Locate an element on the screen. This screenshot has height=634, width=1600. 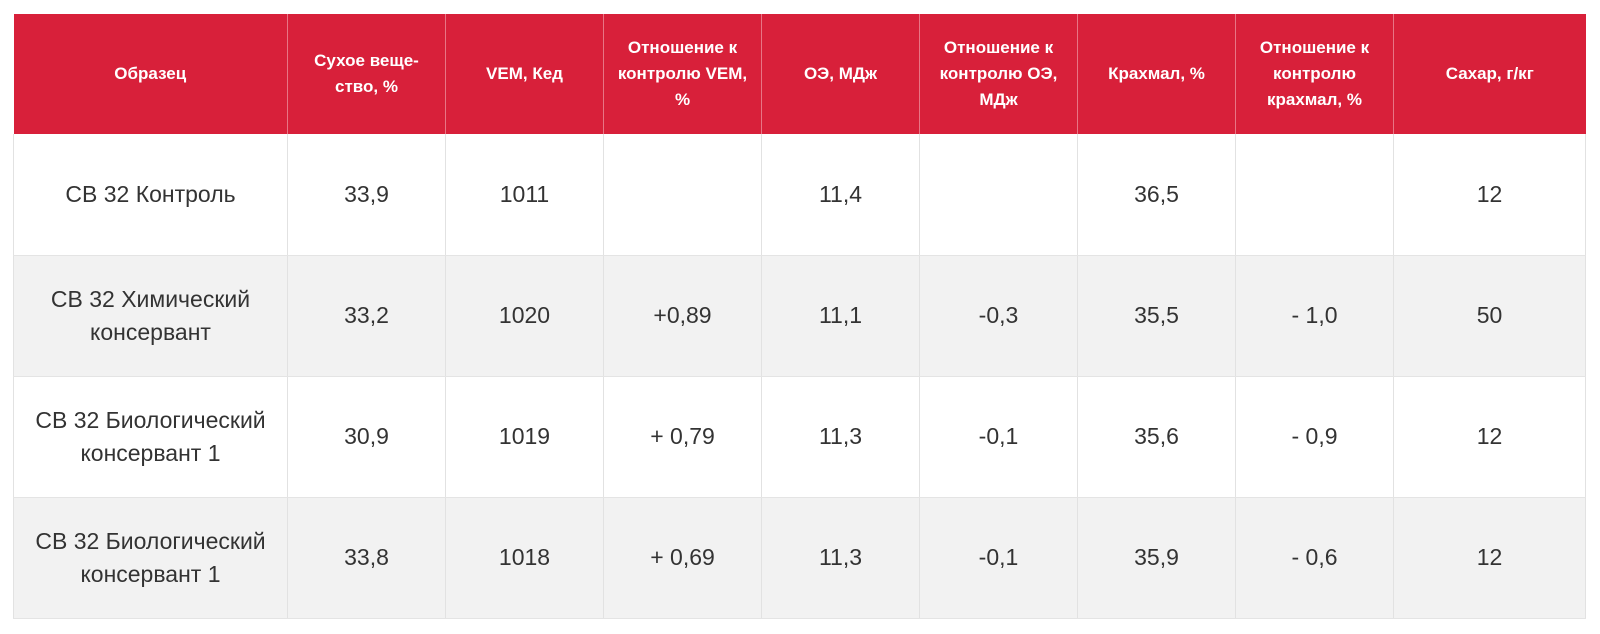
table-cell: 30,9 is located at coordinates (366, 437).